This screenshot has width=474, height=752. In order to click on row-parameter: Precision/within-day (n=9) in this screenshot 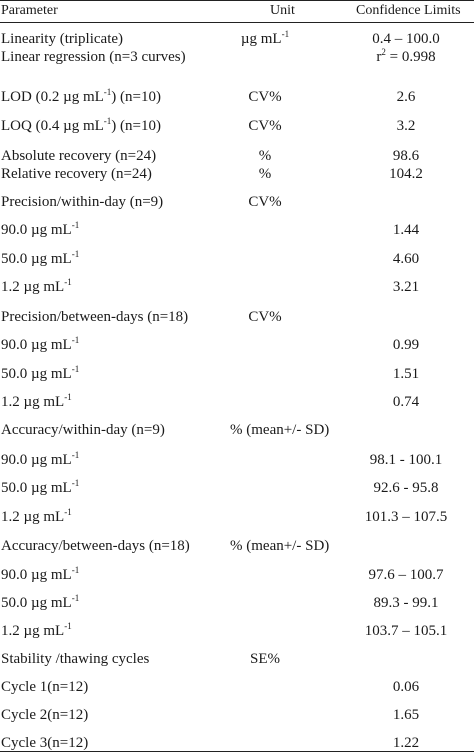, I will do `click(82, 202)`.